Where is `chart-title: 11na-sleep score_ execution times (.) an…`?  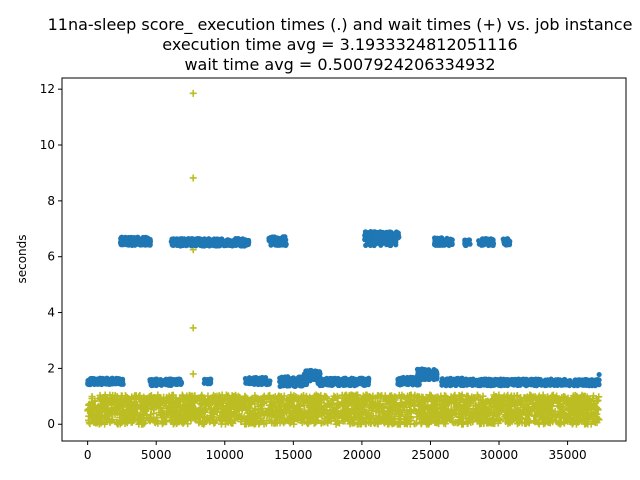
chart-title: 11na-sleep score_ execution times (.) an… is located at coordinates (340, 44).